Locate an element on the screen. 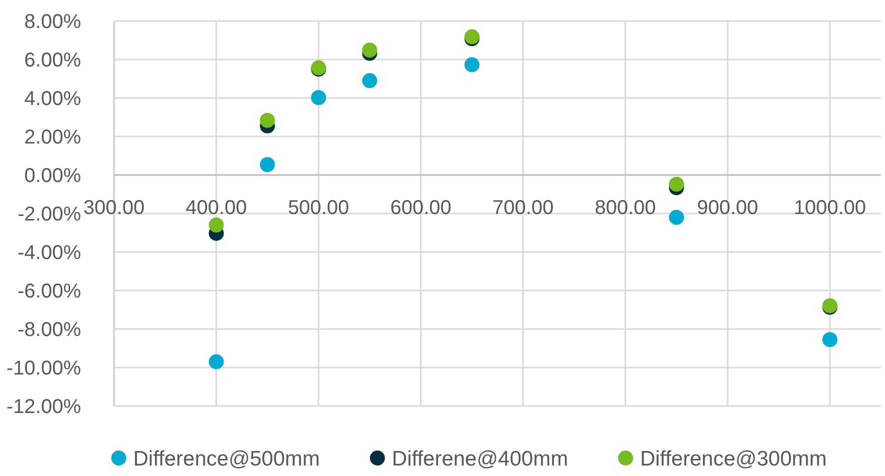 The image size is (885, 476). x-tick-label: 700.00 is located at coordinates (523, 208).